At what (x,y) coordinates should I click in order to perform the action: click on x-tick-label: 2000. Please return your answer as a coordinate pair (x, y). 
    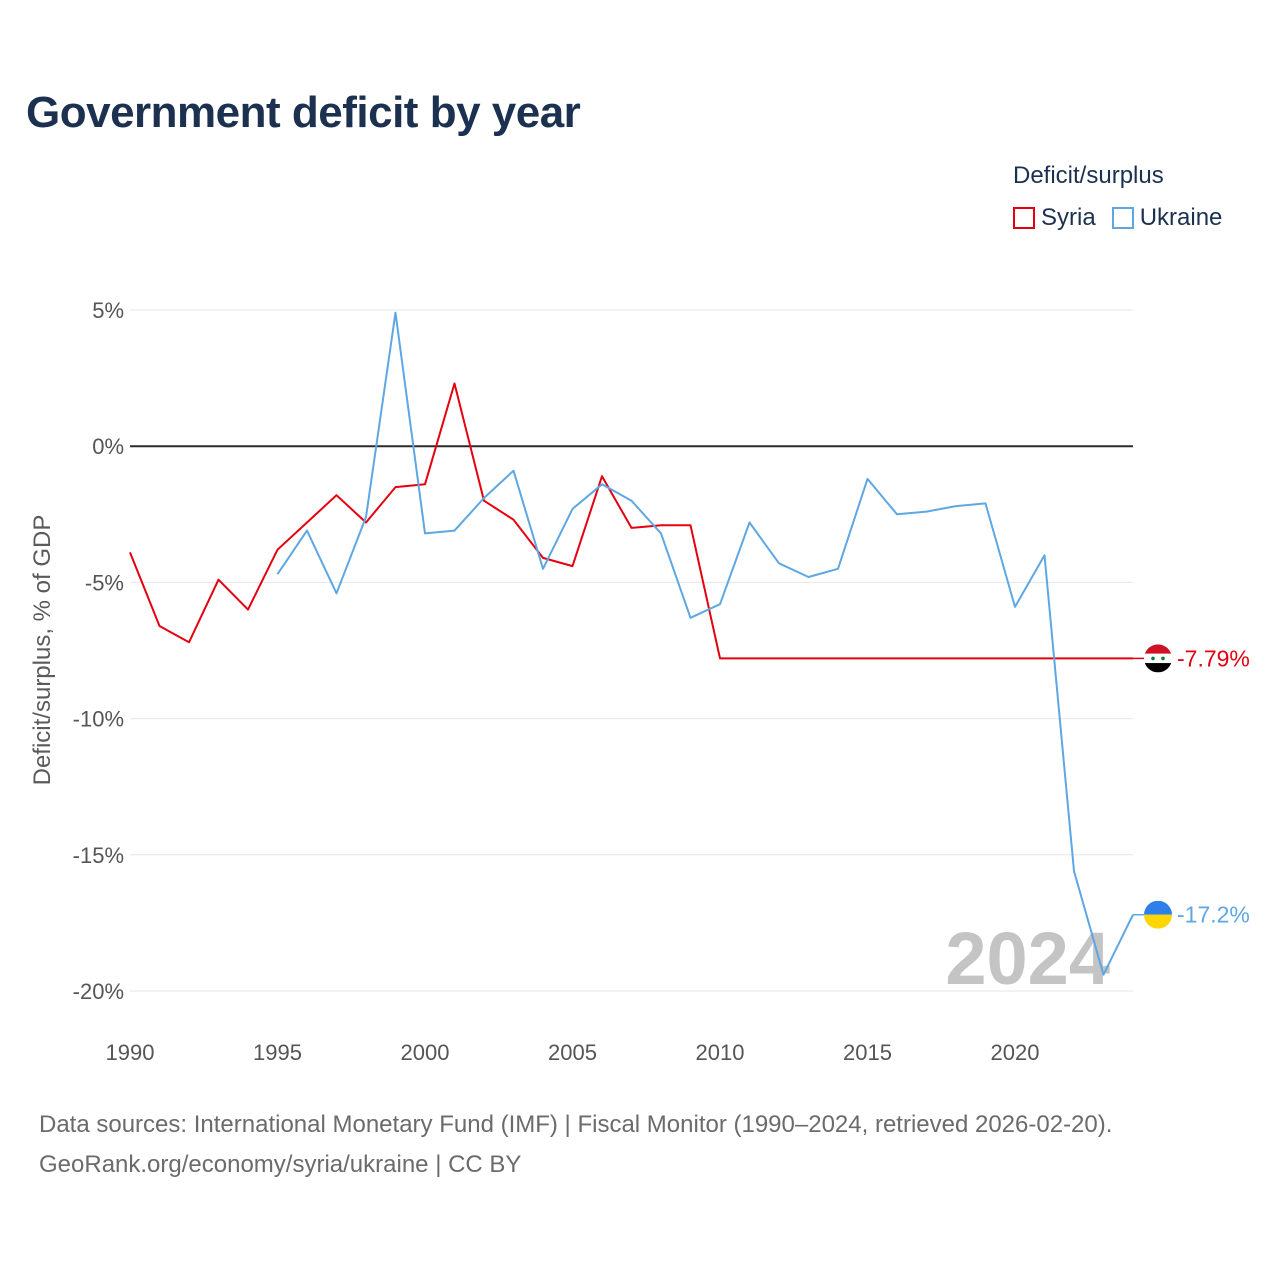
    Looking at the image, I should click on (425, 1052).